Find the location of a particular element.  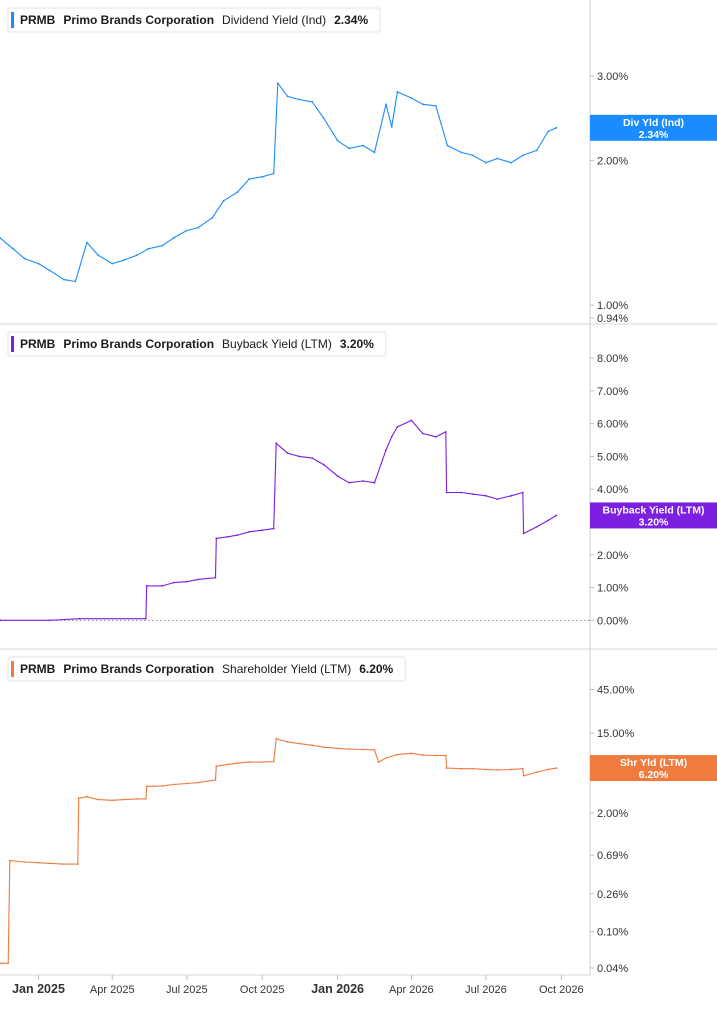

y-tick-label: 5.00% is located at coordinates (612, 457).